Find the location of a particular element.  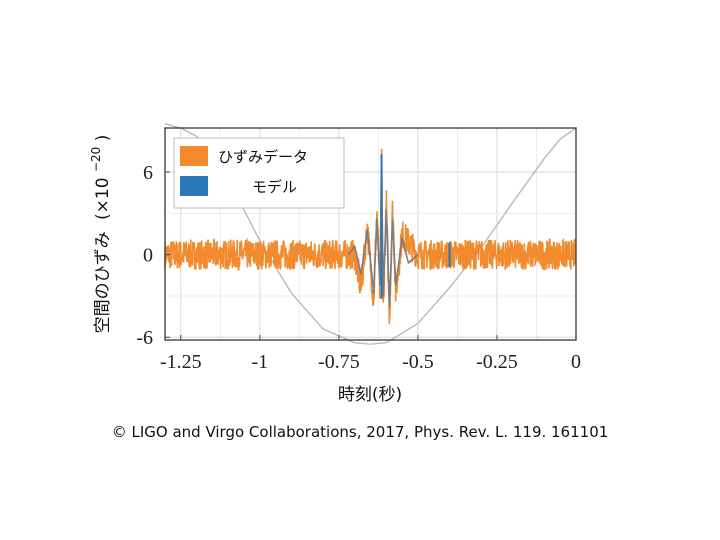

x-tick-label: 0 is located at coordinates (576, 362).